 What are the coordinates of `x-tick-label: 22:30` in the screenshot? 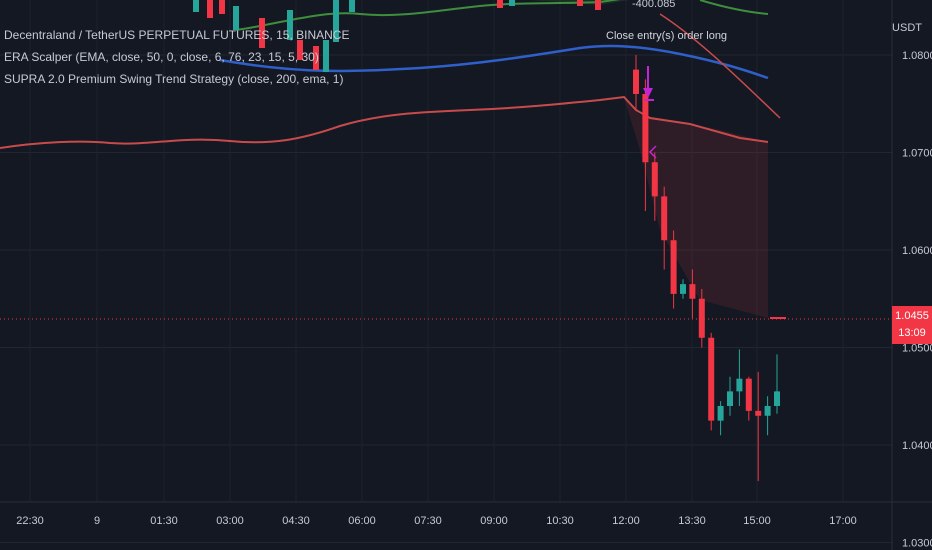 It's located at (30, 521).